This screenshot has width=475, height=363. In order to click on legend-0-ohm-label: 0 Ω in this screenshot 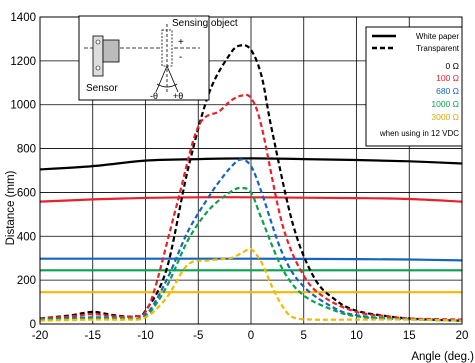, I will do `click(452, 66)`.